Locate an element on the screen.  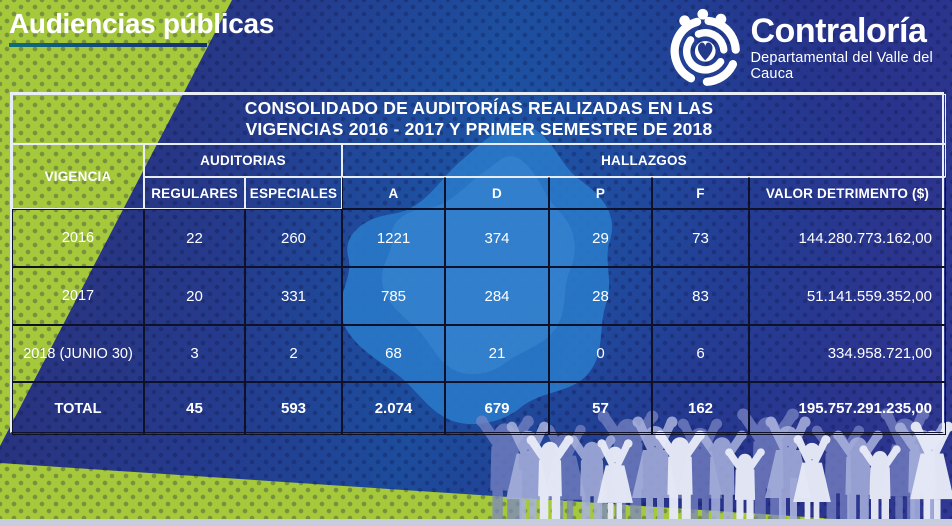
row-label: 2018 (JUNIO 30) is located at coordinates (78, 353).